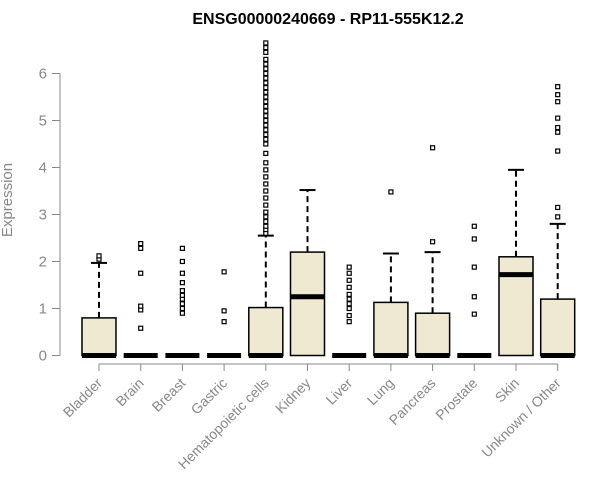 The image size is (600, 500). Describe the element at coordinates (83, 398) in the screenshot. I see `x-tick-label: Bladder` at that location.